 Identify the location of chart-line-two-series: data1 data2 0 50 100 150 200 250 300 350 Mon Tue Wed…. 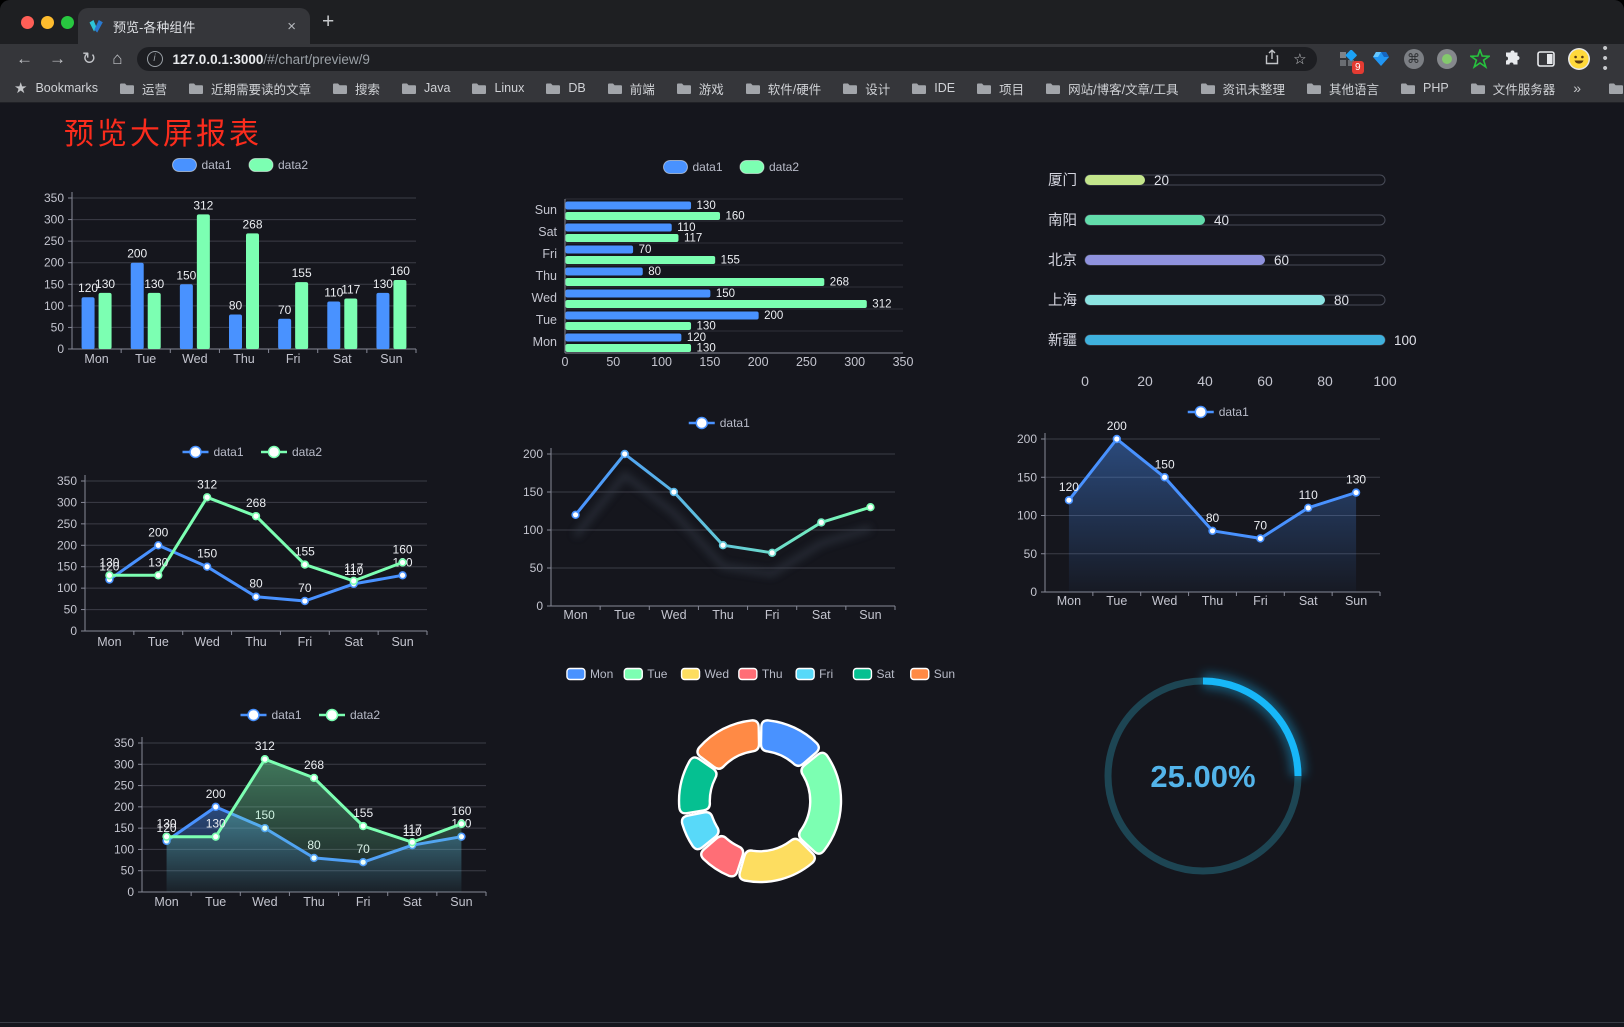
(260, 547).